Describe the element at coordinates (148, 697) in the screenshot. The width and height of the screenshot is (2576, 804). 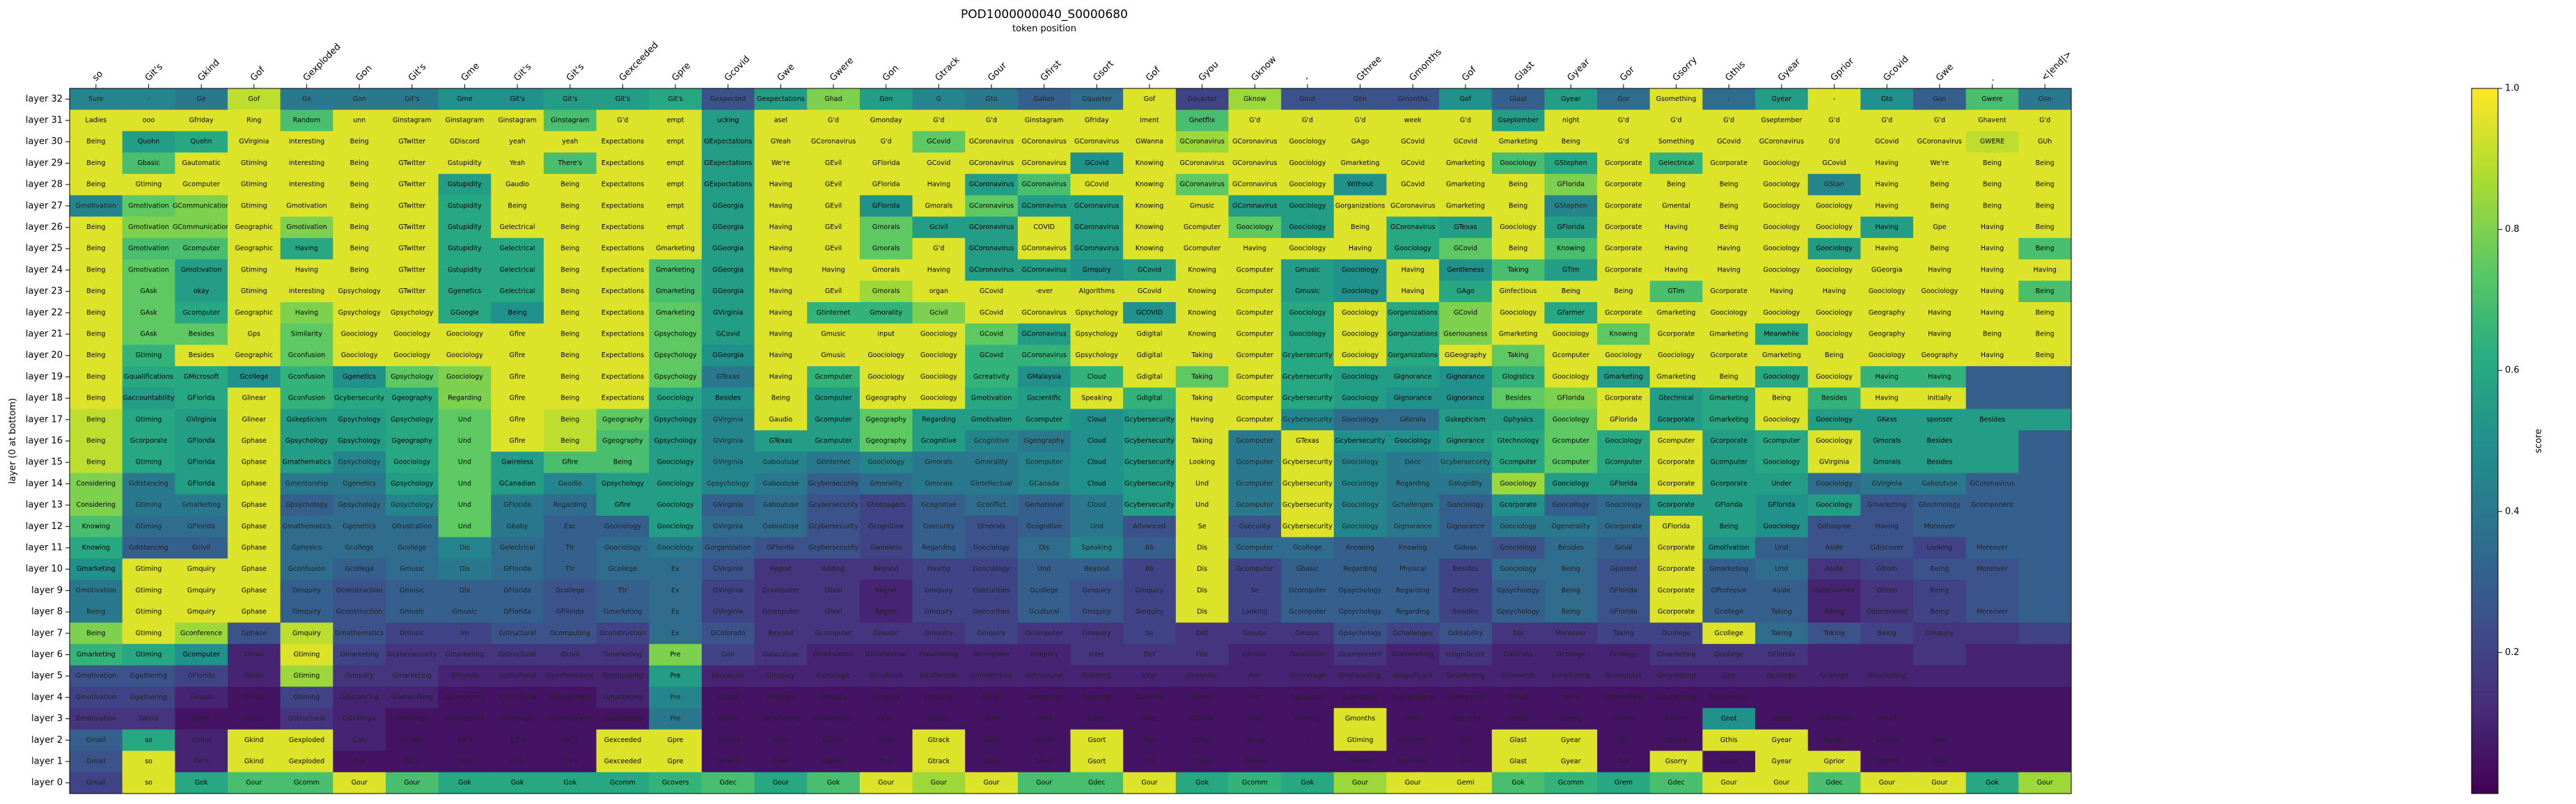
I see `cell-label: Ggathering` at that location.